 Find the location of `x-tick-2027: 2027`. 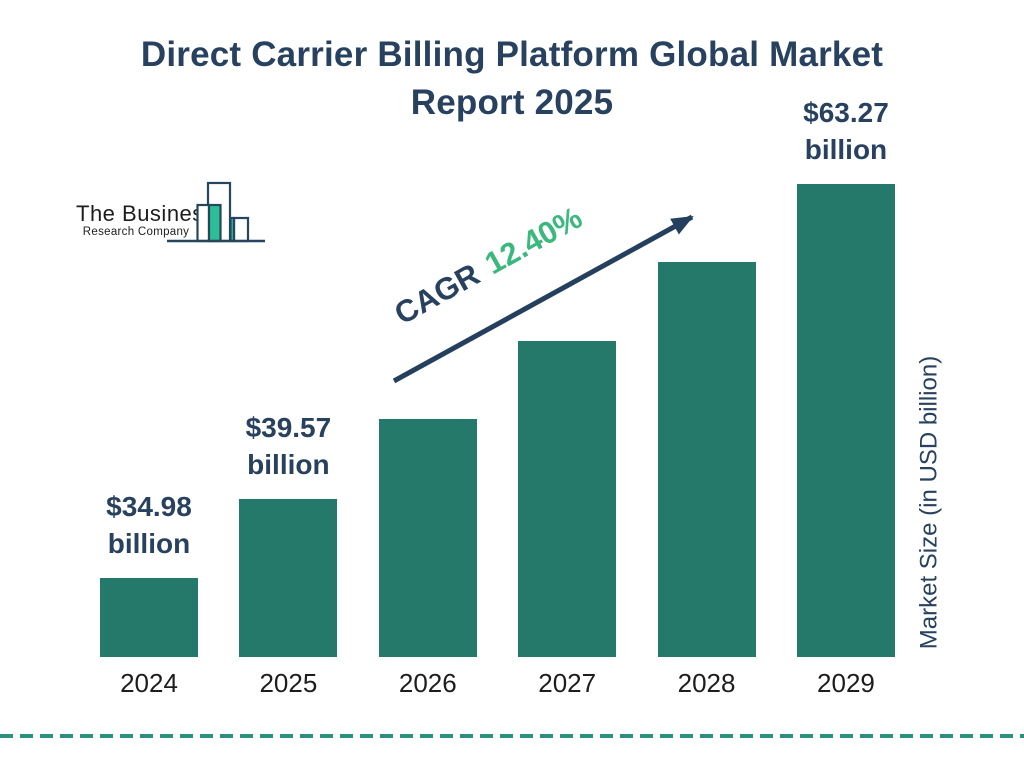

x-tick-2027: 2027 is located at coordinates (567, 683).